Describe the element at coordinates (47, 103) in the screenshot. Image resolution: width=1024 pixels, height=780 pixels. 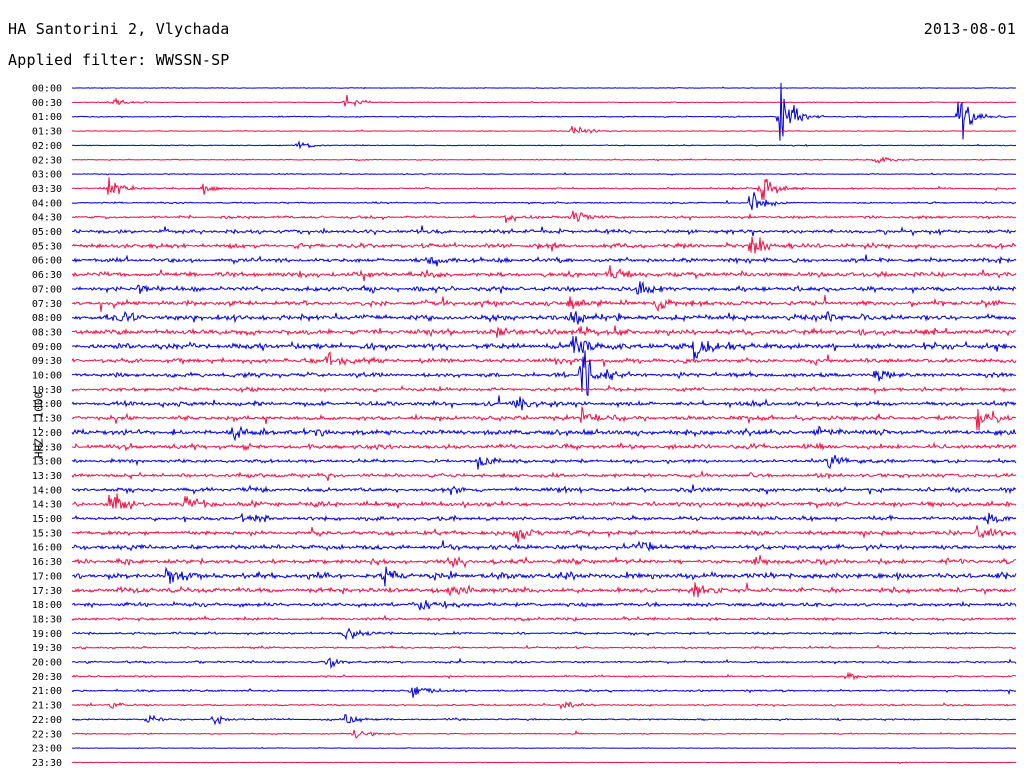
I see `time-label: 00:30` at that location.